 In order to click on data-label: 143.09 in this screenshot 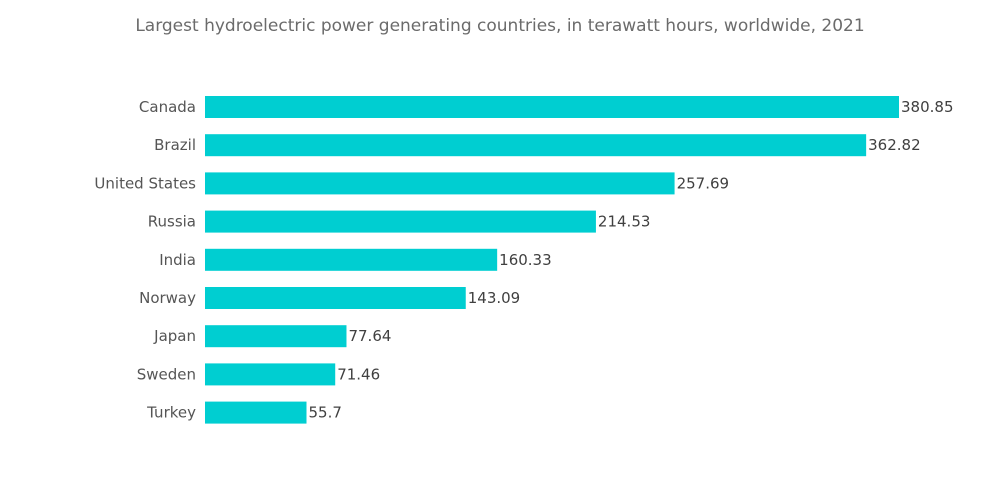, I will do `click(494, 298)`.